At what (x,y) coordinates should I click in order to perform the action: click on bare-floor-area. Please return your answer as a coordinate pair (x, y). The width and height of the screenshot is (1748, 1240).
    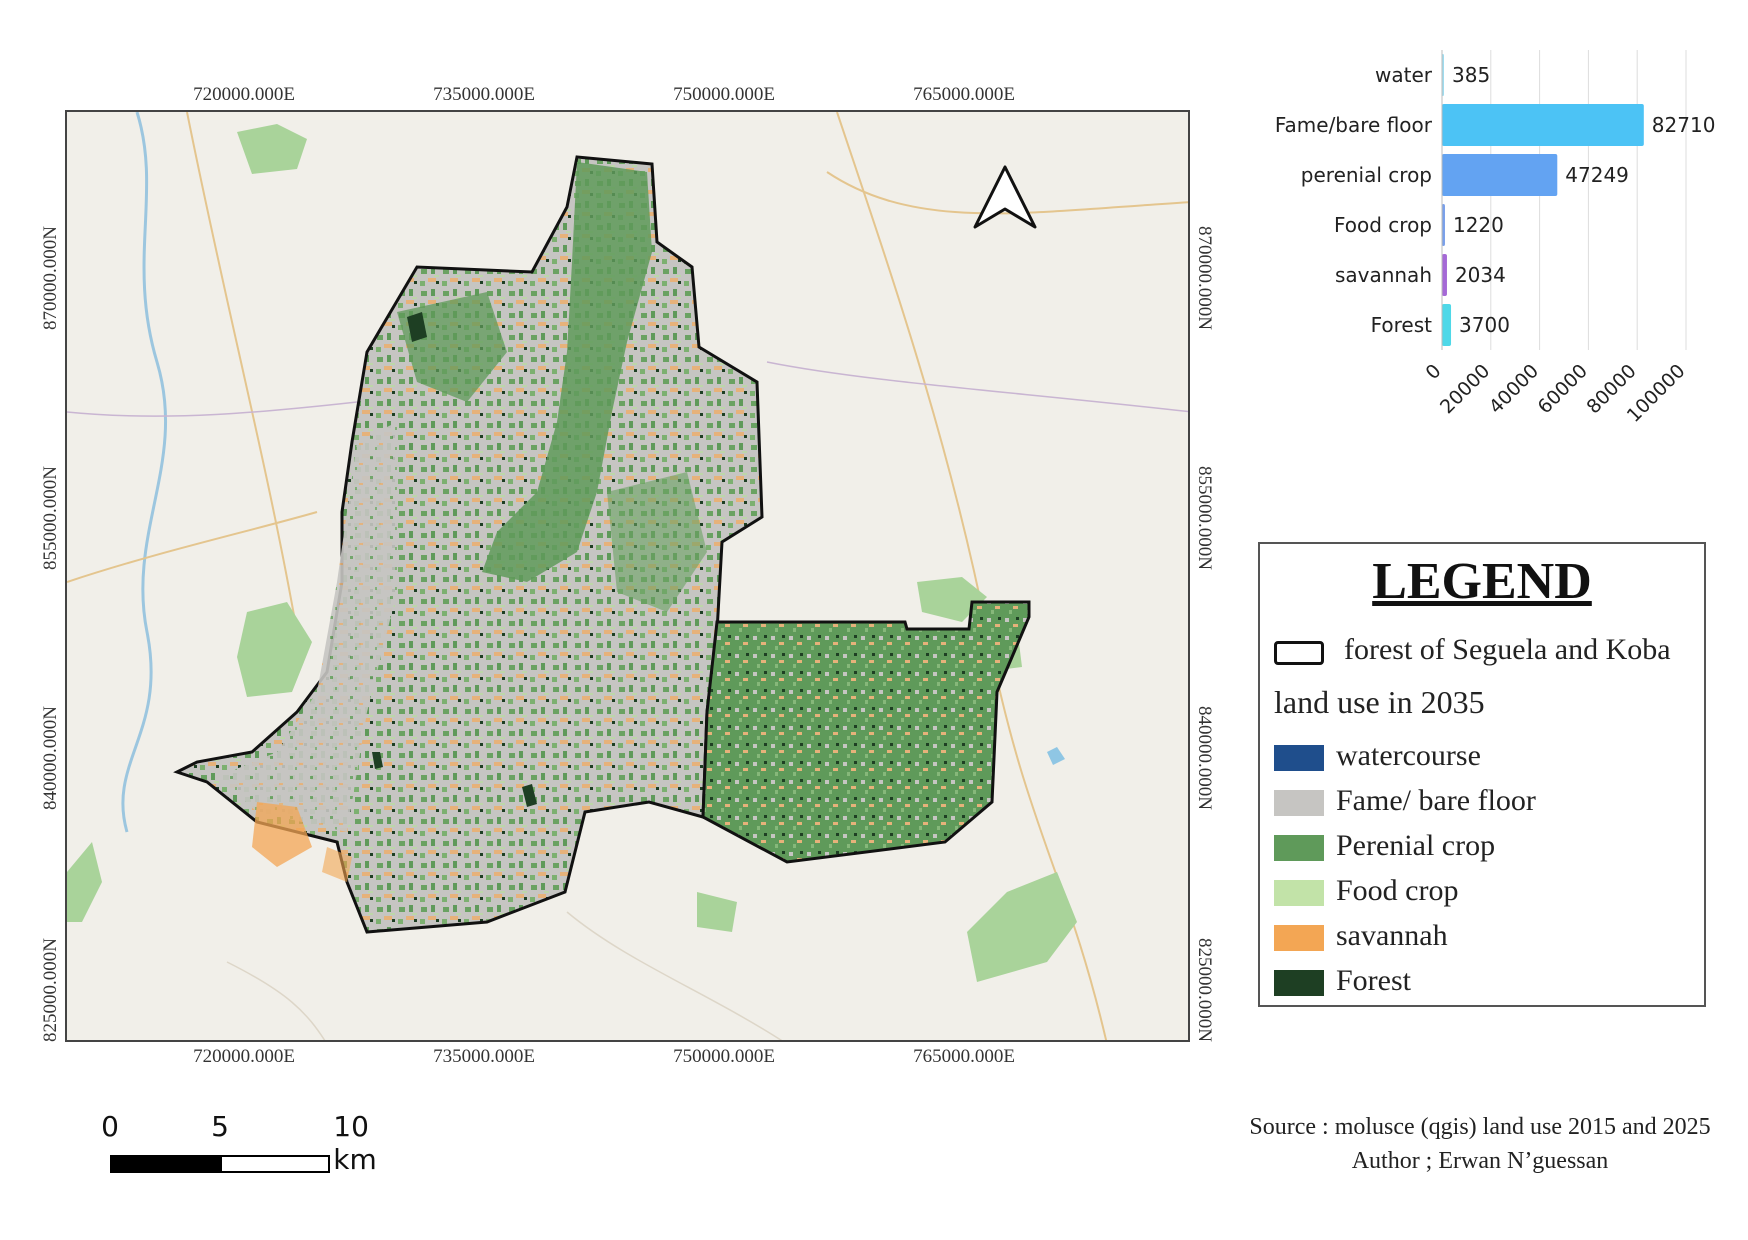
    Looking at the image, I should click on (307, 627).